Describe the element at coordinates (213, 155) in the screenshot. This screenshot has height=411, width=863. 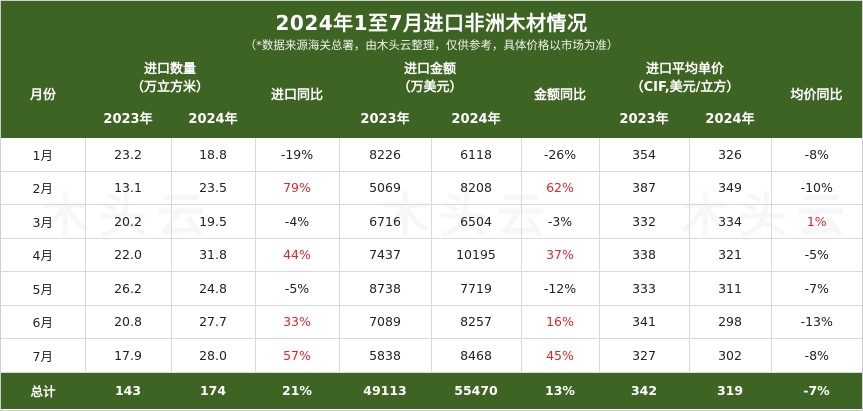
I see `cell-volume-2024: 18.8` at that location.